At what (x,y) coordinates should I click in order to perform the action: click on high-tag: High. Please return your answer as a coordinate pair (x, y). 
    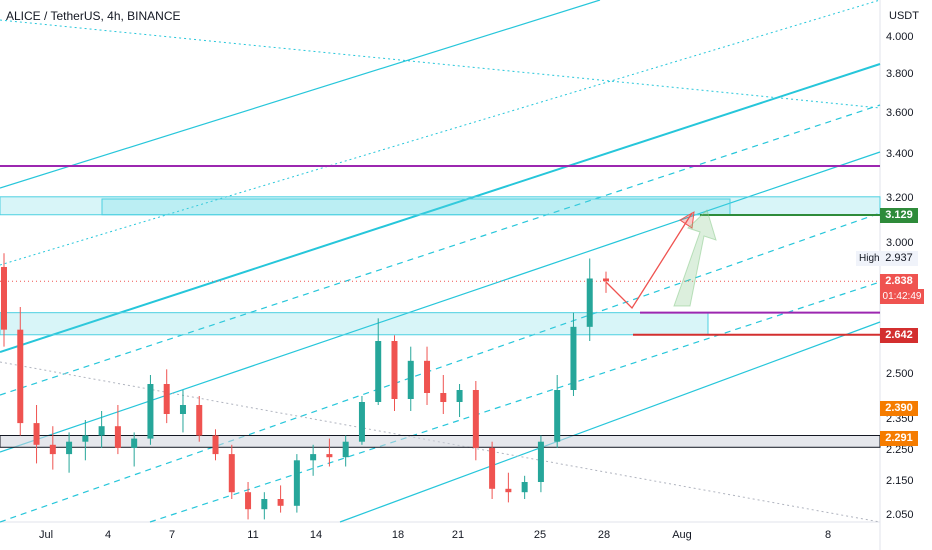
    Looking at the image, I should click on (869, 259).